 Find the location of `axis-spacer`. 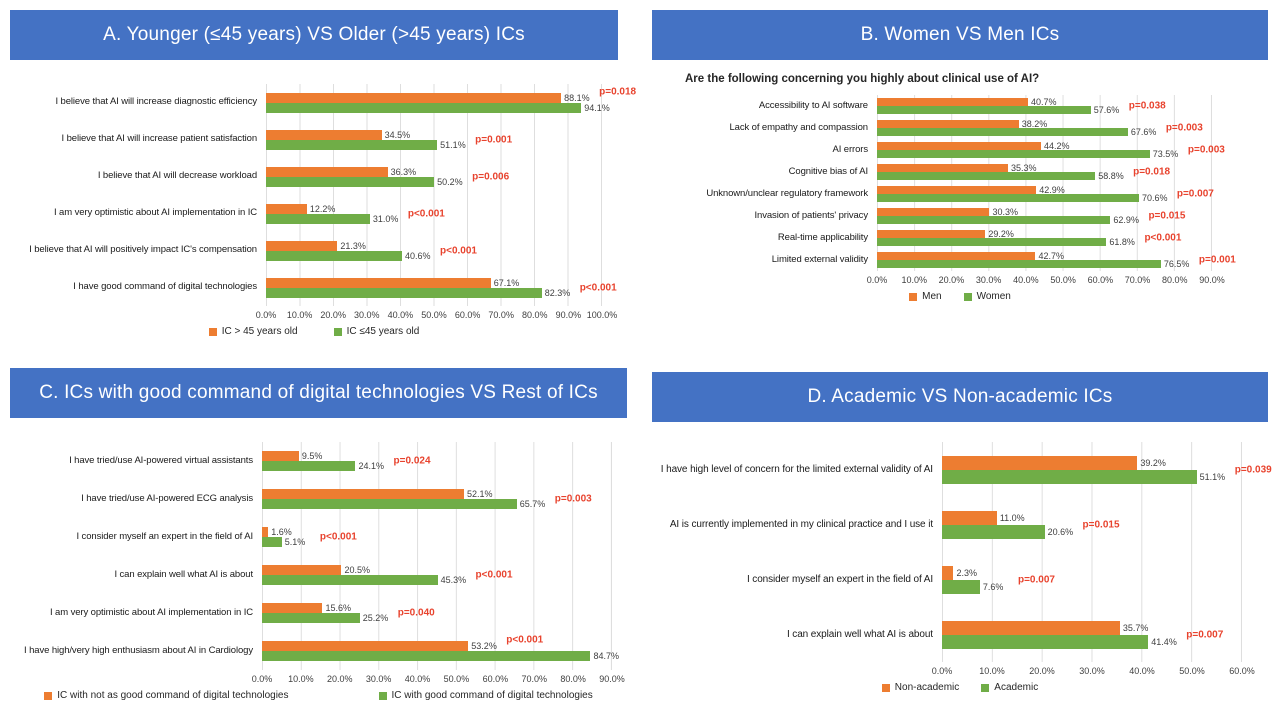

axis-spacer is located at coordinates (764, 279).